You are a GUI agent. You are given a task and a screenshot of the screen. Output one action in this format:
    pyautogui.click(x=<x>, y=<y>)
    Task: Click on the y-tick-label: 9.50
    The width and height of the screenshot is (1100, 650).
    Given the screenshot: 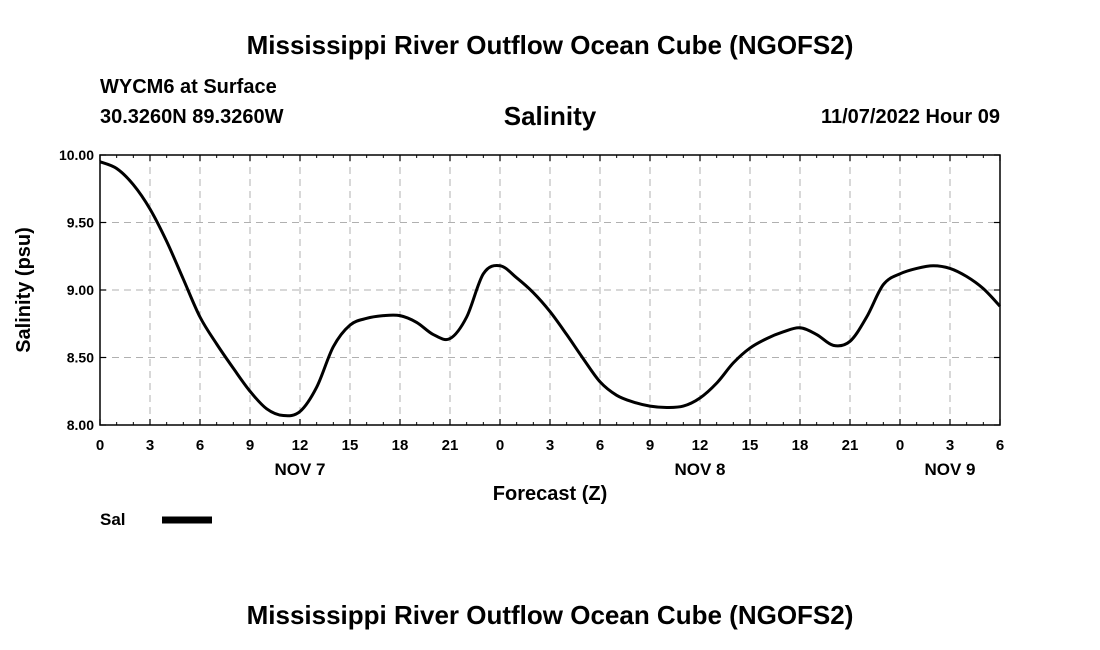 What is the action you would take?
    pyautogui.click(x=80, y=223)
    